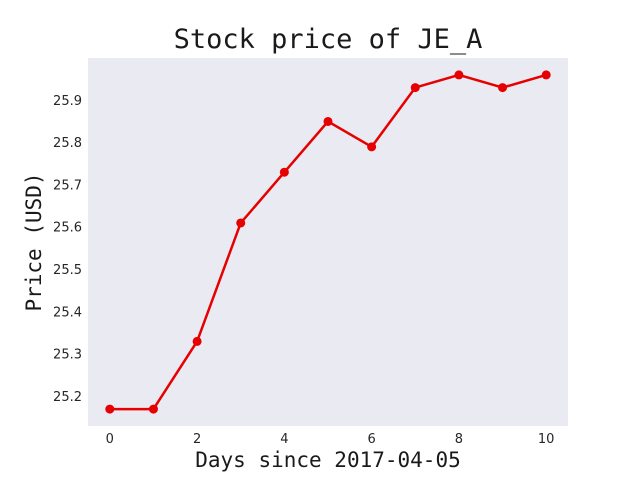  I want to click on x-axis-label: Days since 2017-04-05, so click(328, 460).